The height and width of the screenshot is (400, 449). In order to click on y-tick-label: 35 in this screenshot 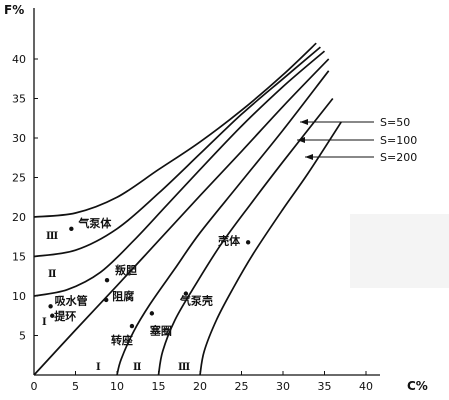, I will do `click(19, 99)`.